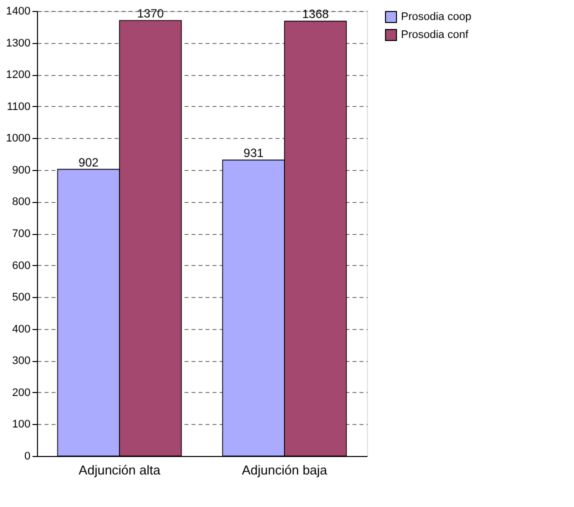 The height and width of the screenshot is (507, 574). I want to click on y-tick-label: 1300, so click(18, 43).